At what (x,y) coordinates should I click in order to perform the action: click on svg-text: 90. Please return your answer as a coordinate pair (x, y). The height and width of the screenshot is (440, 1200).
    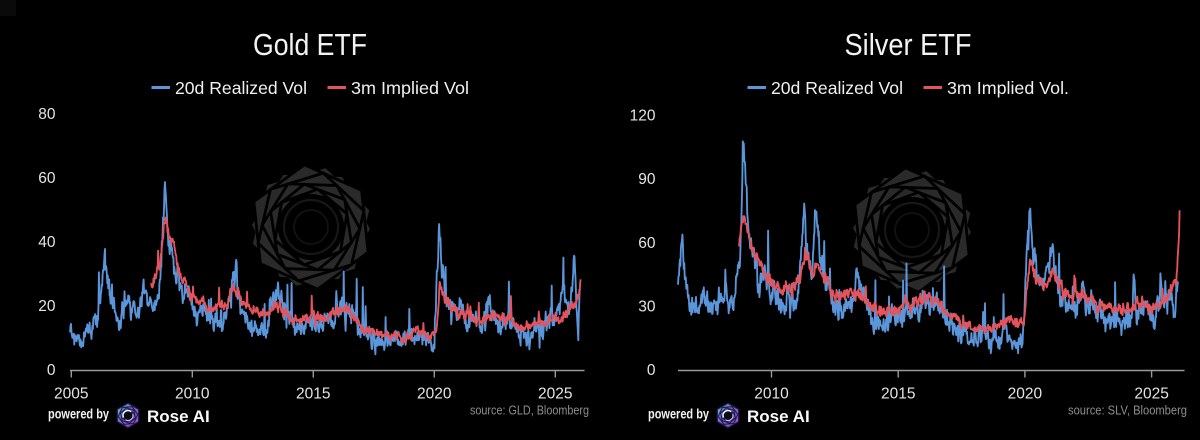
    Looking at the image, I should click on (647, 179).